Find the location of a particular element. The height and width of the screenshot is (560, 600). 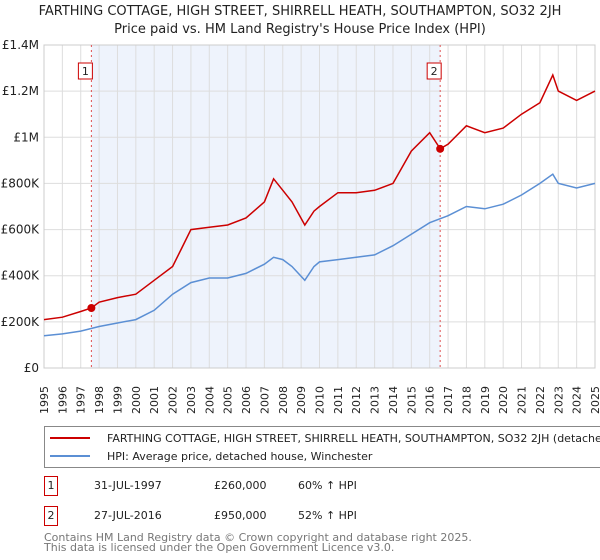

x-tick-label: 2020 is located at coordinates (503, 400).